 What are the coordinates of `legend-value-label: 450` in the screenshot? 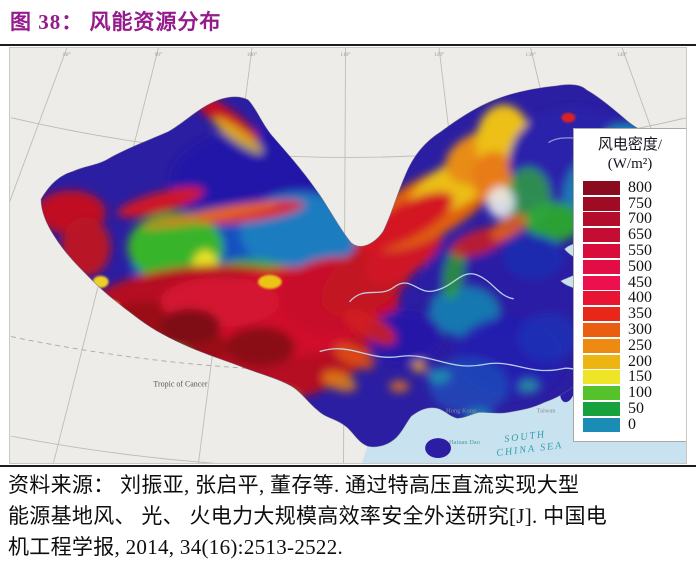 It's located at (640, 282).